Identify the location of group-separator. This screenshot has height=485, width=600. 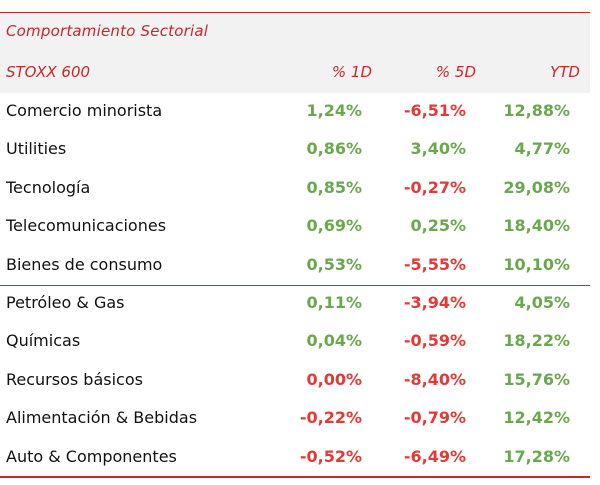
(295, 285).